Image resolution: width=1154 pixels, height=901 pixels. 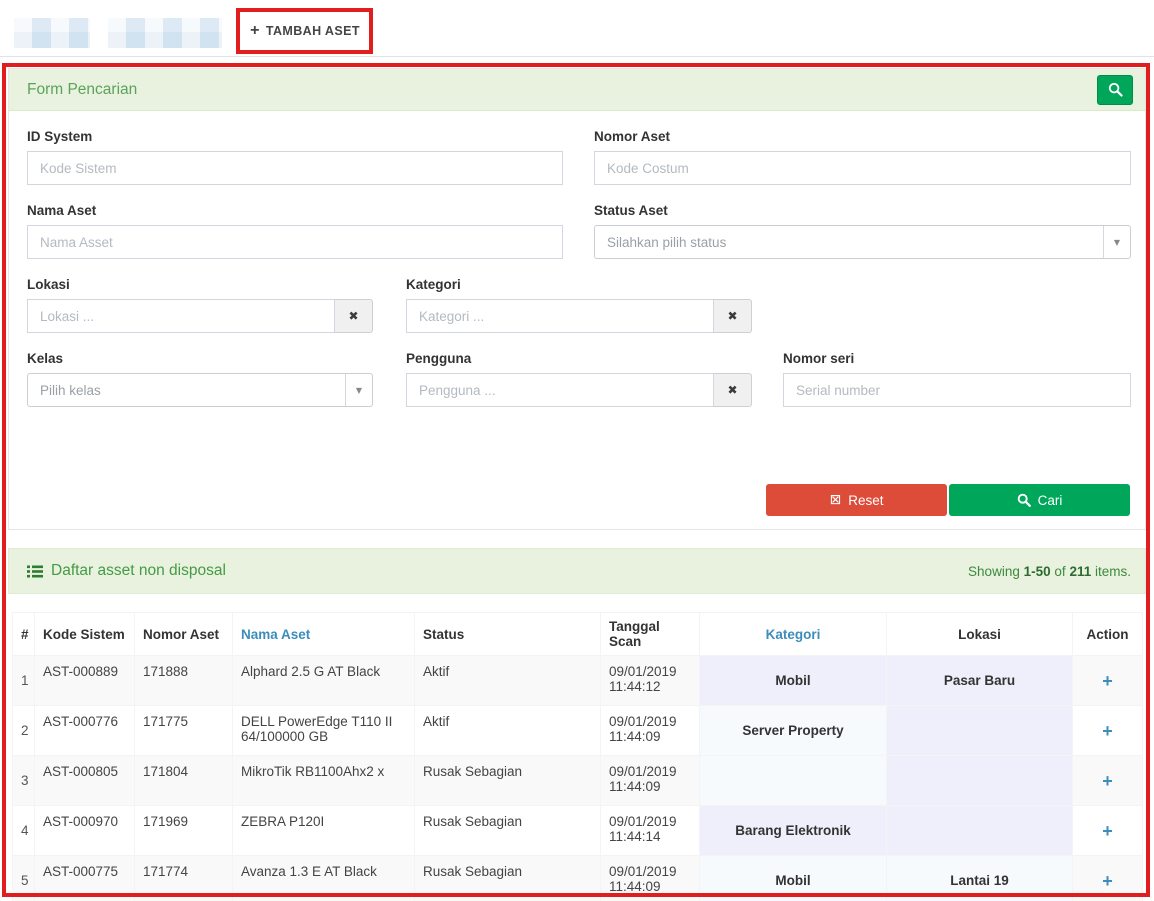 I want to click on showing-total: 211, so click(x=1080, y=571).